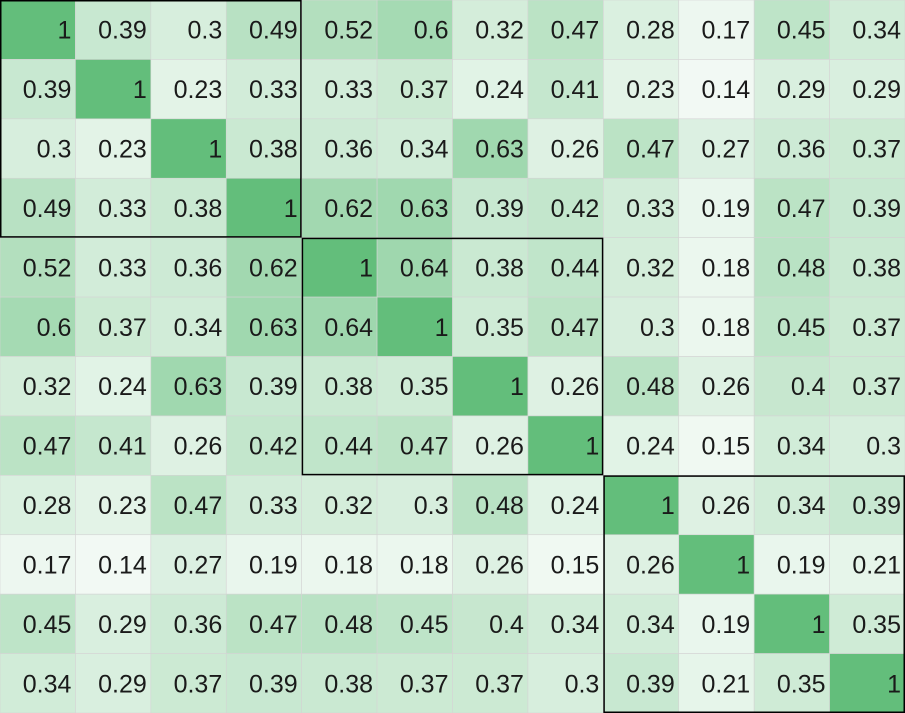 This screenshot has height=713, width=905. Describe the element at coordinates (273, 31) in the screenshot. I see `cell-value-label: 0.49` at that location.